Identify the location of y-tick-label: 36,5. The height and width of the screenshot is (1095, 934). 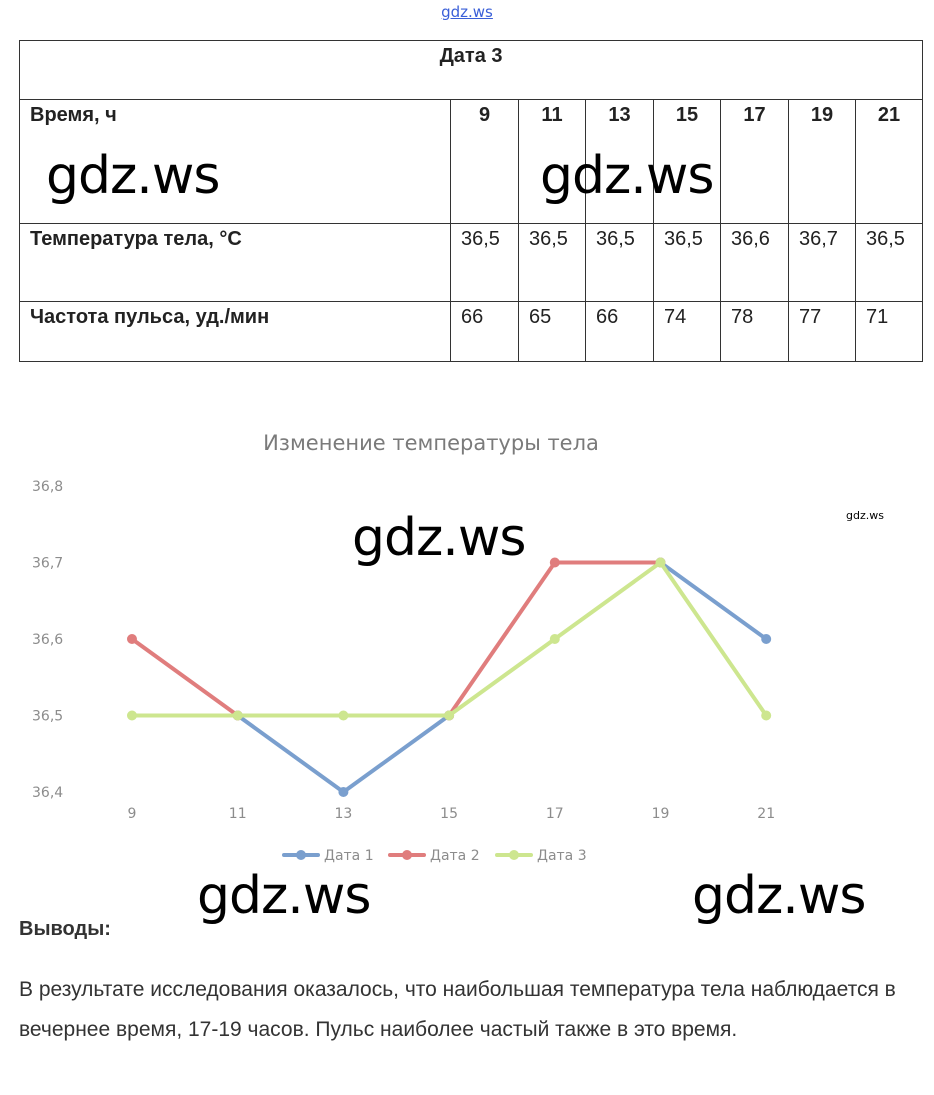
(47, 717).